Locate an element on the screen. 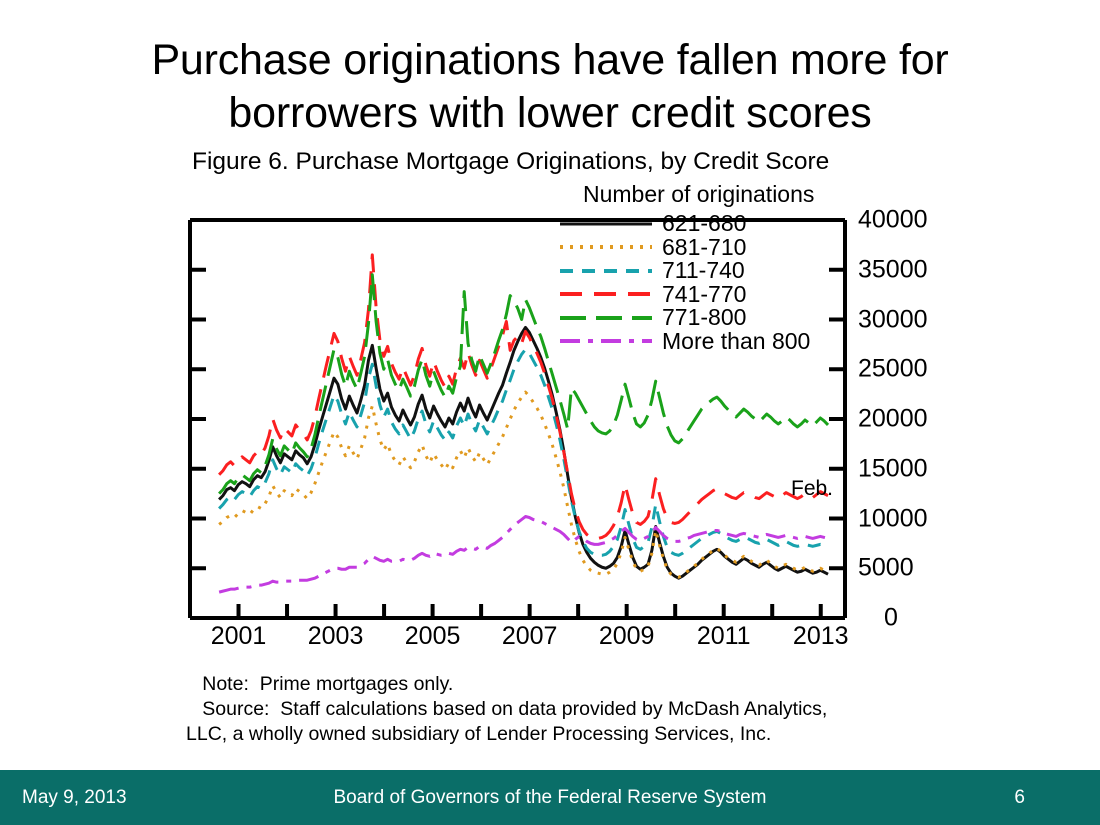 The height and width of the screenshot is (825, 1100). legend-label: 621-680 is located at coordinates (704, 223).